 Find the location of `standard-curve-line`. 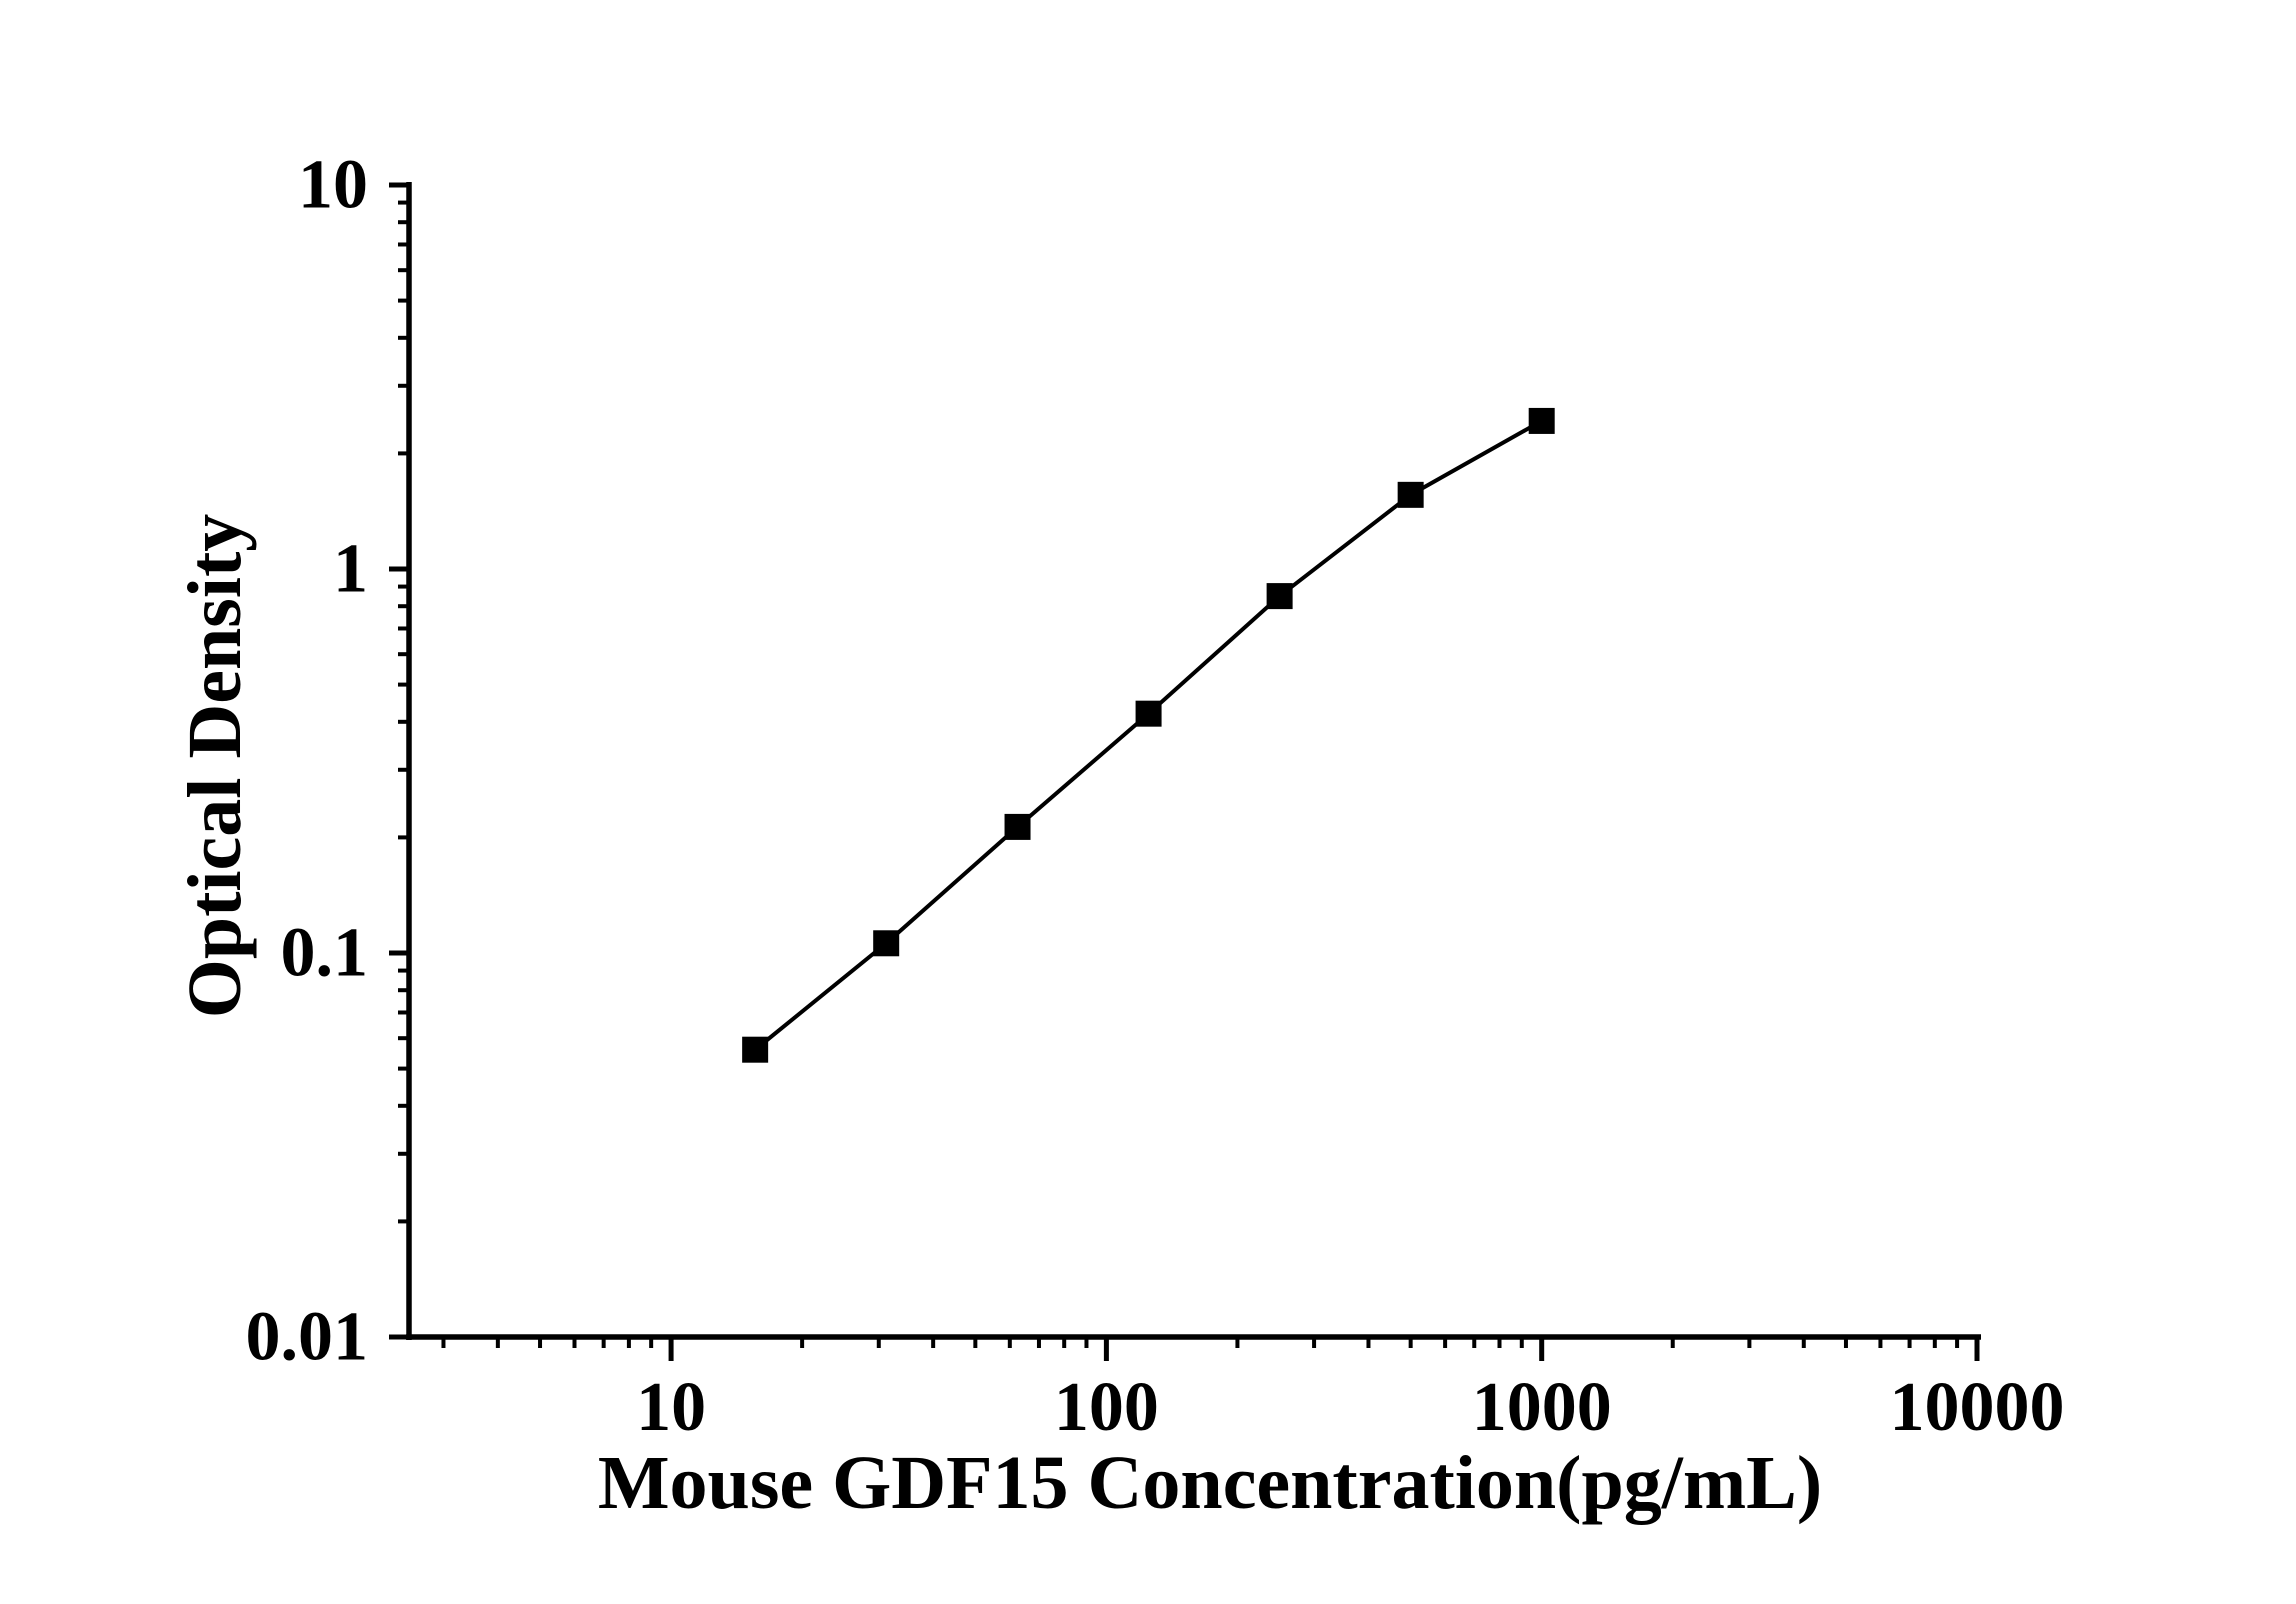

standard-curve-line is located at coordinates (1148, 735).